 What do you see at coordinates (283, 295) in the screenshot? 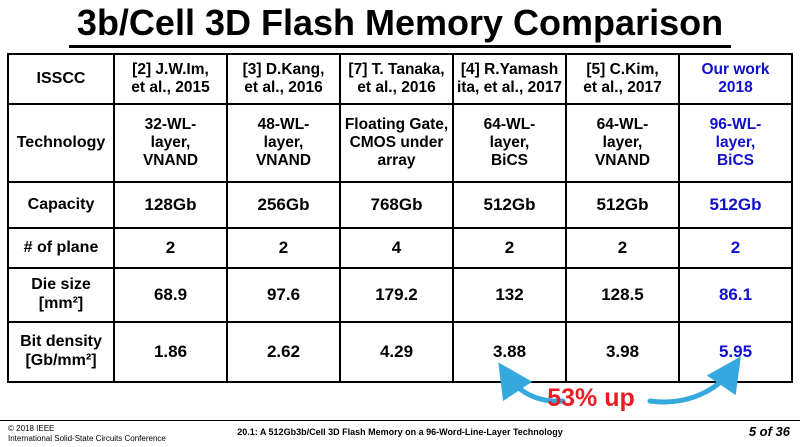
I see `table-cell: 97.6` at bounding box center [283, 295].